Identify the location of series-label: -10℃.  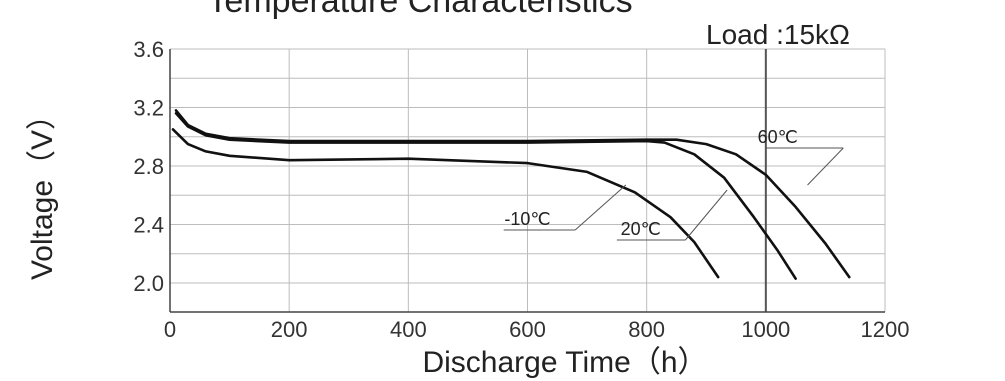
(527, 219).